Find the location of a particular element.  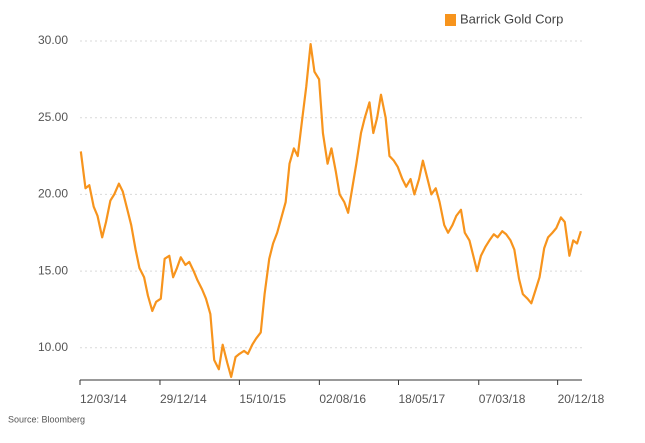

x-tick-label: 02/08/16 is located at coordinates (342, 399).